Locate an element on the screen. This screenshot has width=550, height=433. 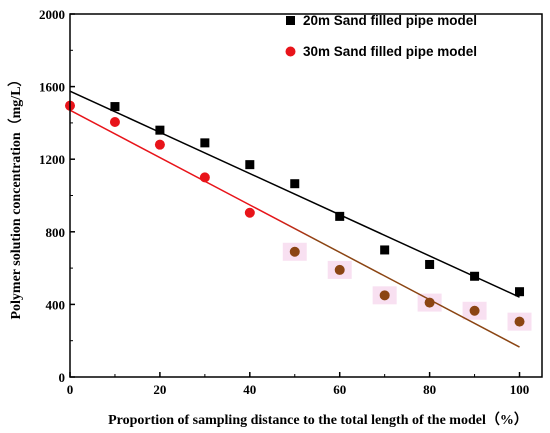
y-tick-label: 400 is located at coordinates (56, 304).